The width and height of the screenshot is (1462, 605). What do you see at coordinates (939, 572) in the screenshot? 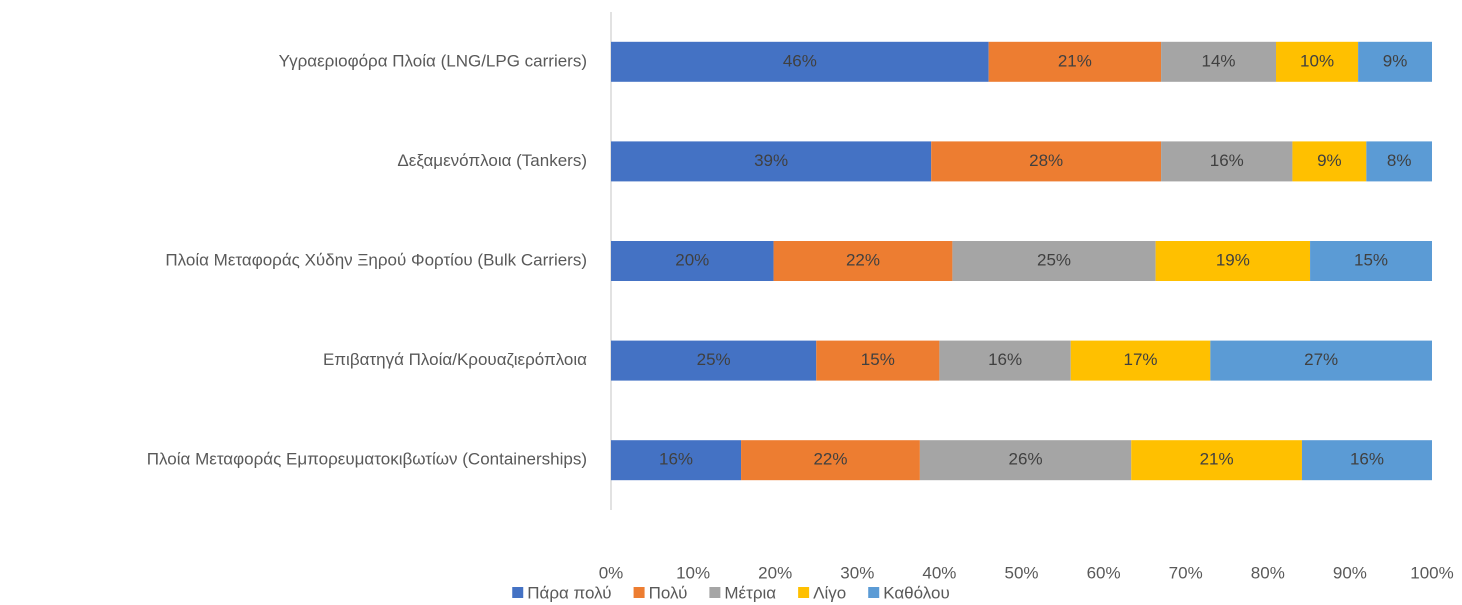
I see `x-tick-label: 40%` at bounding box center [939, 572].